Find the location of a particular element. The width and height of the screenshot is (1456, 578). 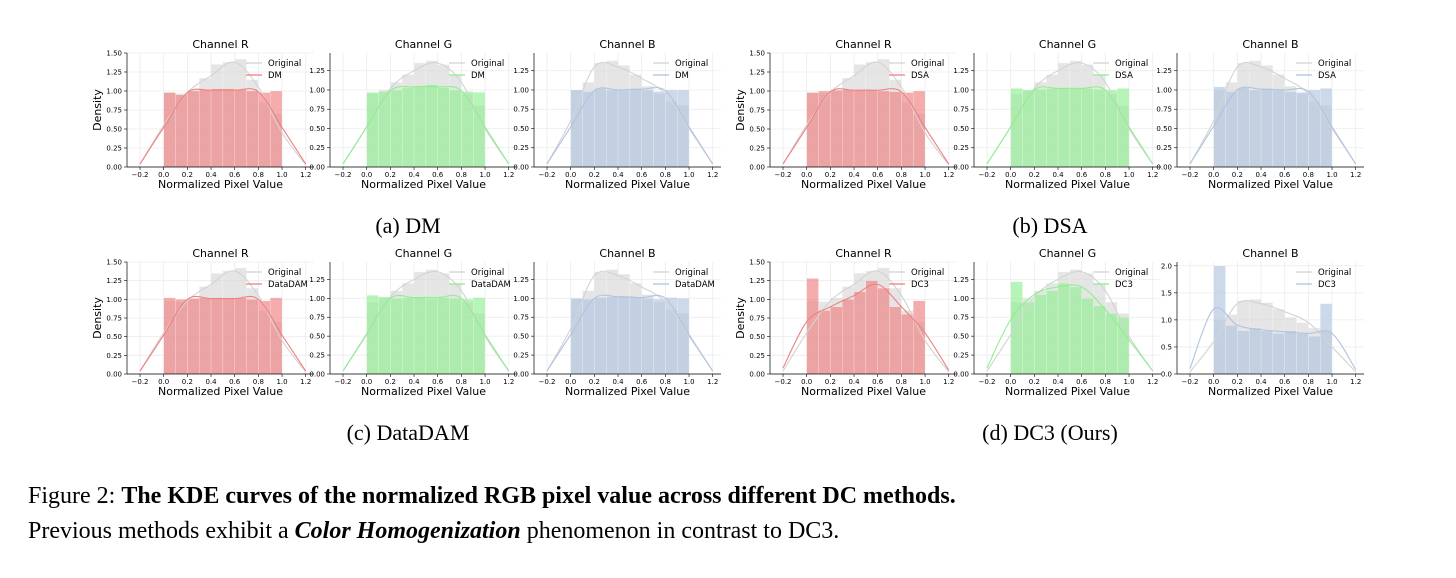

y-tick-label: 0.5 is located at coordinates (1166, 347).